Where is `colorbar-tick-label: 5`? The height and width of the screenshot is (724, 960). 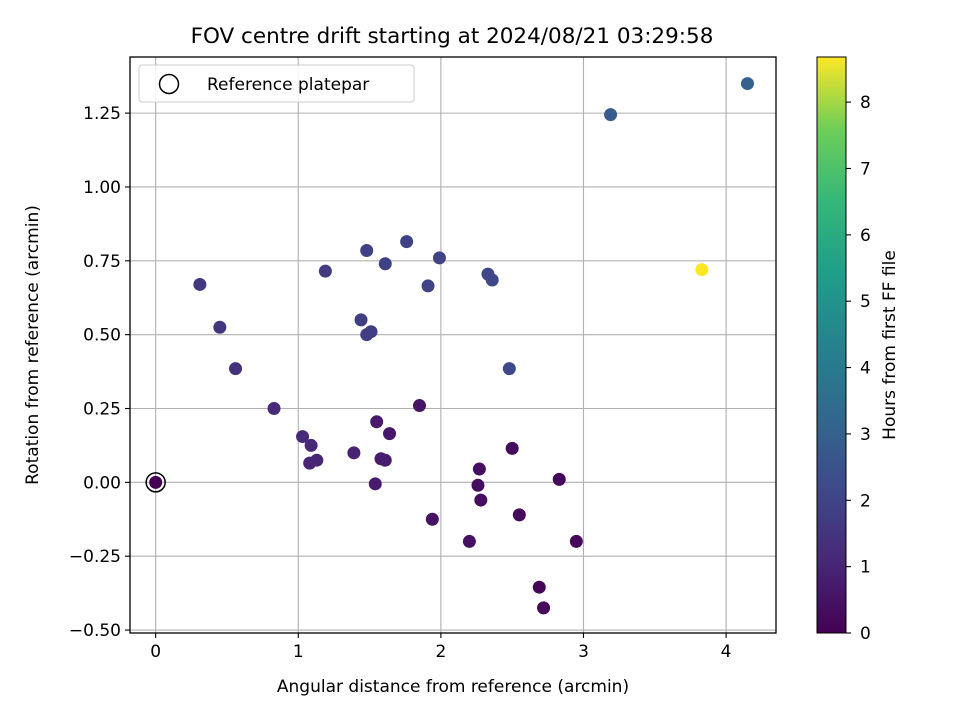
colorbar-tick-label: 5 is located at coordinates (865, 302).